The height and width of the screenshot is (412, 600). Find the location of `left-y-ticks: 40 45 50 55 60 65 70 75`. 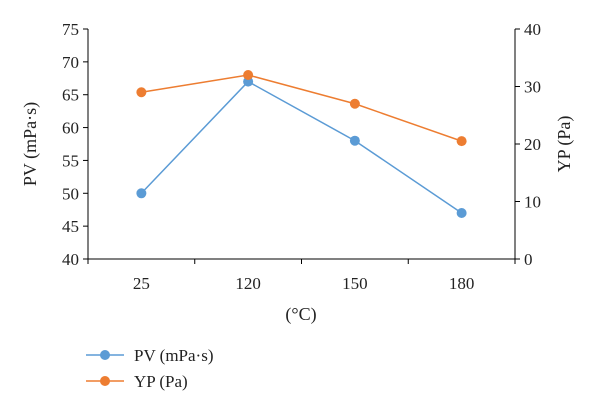

left-y-ticks: 40 45 50 55 60 65 70 75 is located at coordinates (75, 144).